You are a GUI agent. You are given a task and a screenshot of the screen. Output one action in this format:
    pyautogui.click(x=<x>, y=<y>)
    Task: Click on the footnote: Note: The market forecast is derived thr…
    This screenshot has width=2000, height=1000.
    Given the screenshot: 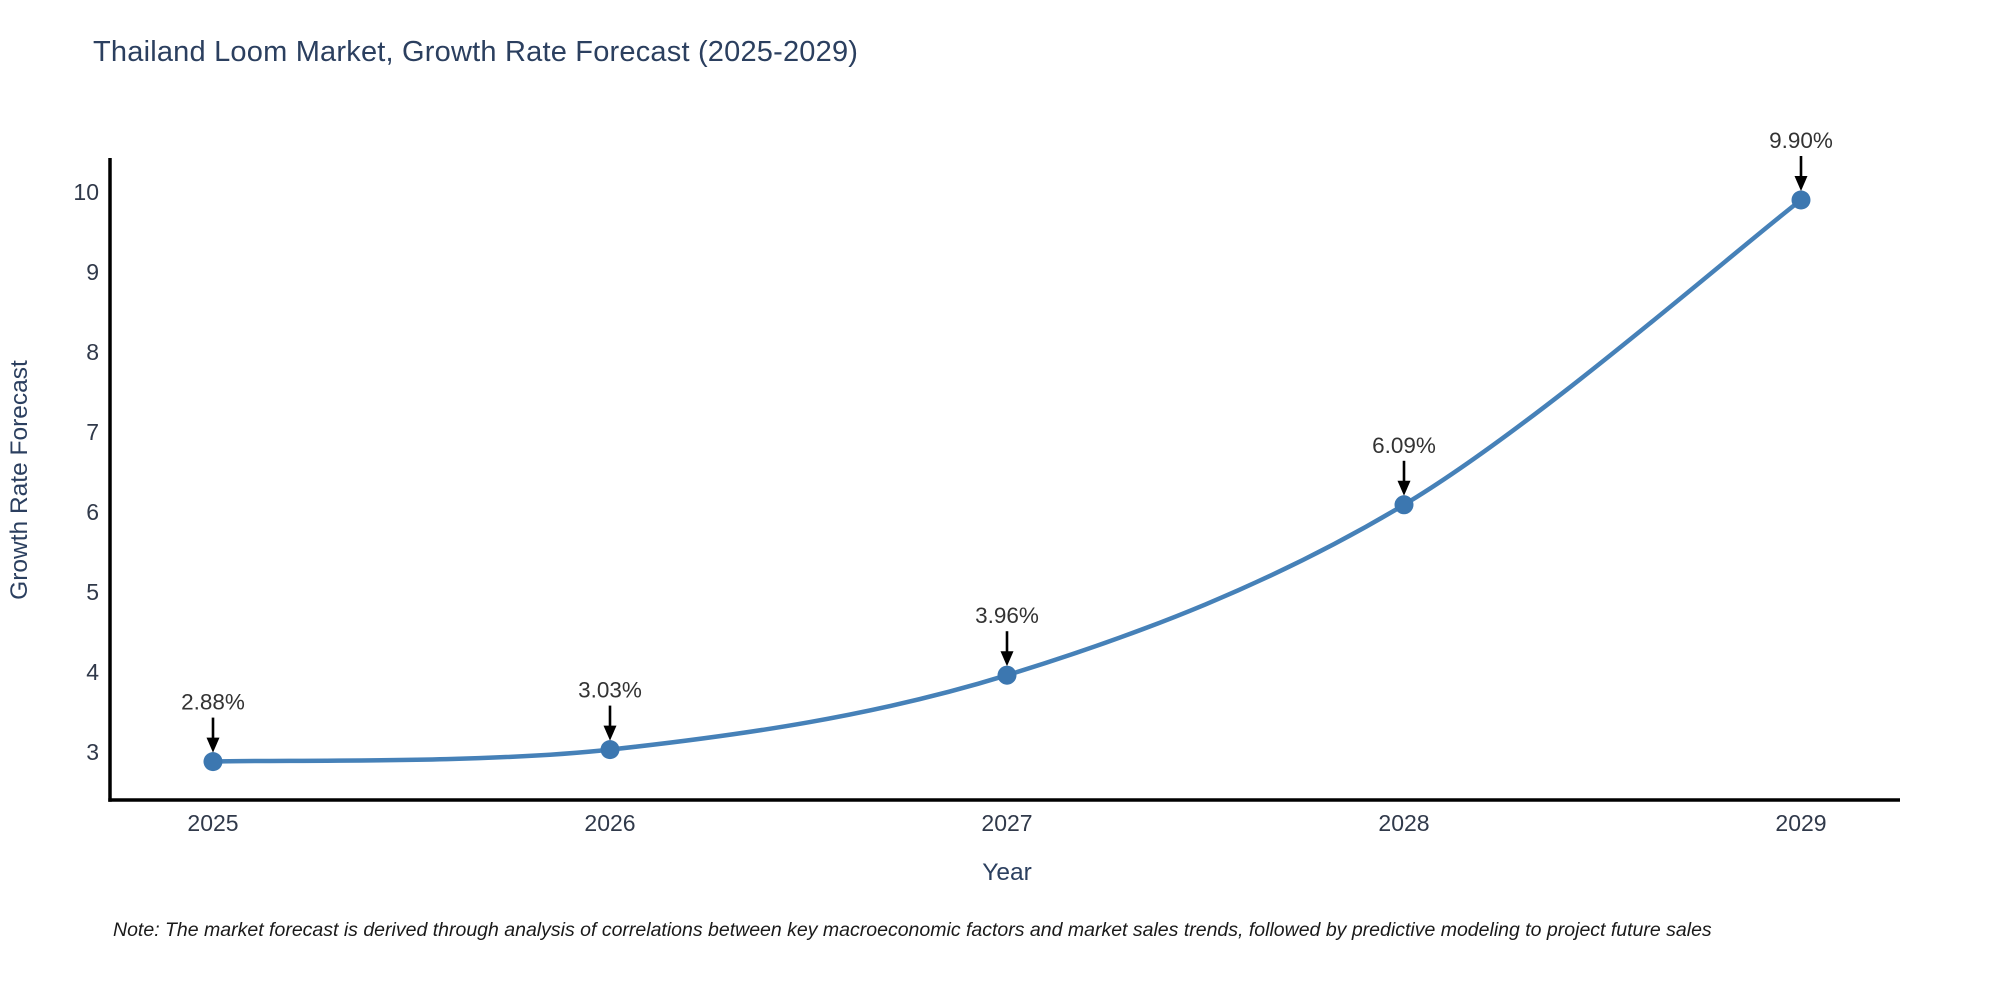 What is the action you would take?
    pyautogui.click(x=912, y=930)
    